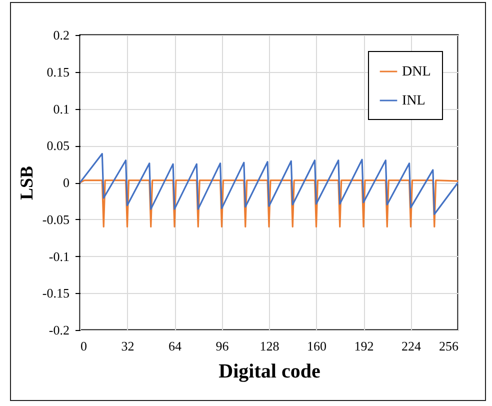  I want to click on x-tick-label: 192, so click(364, 346).